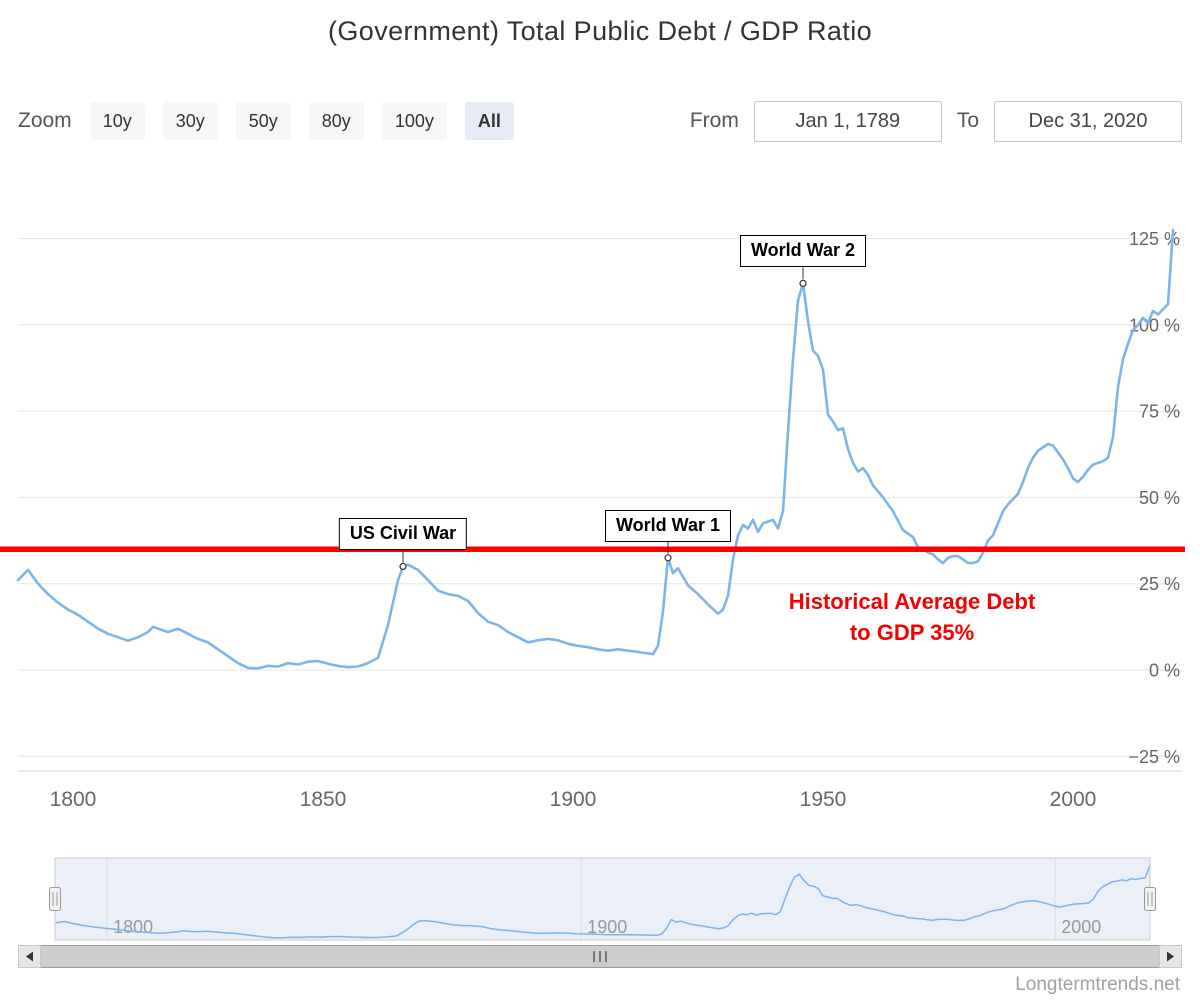 The width and height of the screenshot is (1200, 1000). What do you see at coordinates (714, 120) in the screenshot?
I see `from-label: From` at bounding box center [714, 120].